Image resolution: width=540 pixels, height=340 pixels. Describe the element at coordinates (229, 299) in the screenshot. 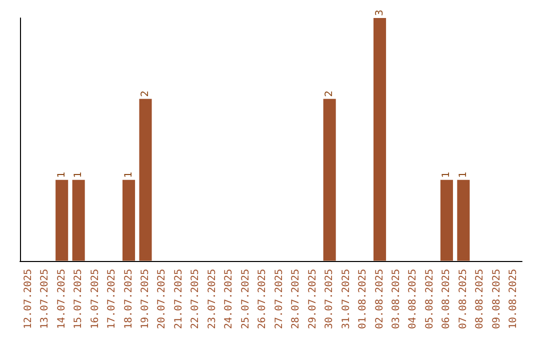

I see `x-tick-label: 24.07.2025` at that location.